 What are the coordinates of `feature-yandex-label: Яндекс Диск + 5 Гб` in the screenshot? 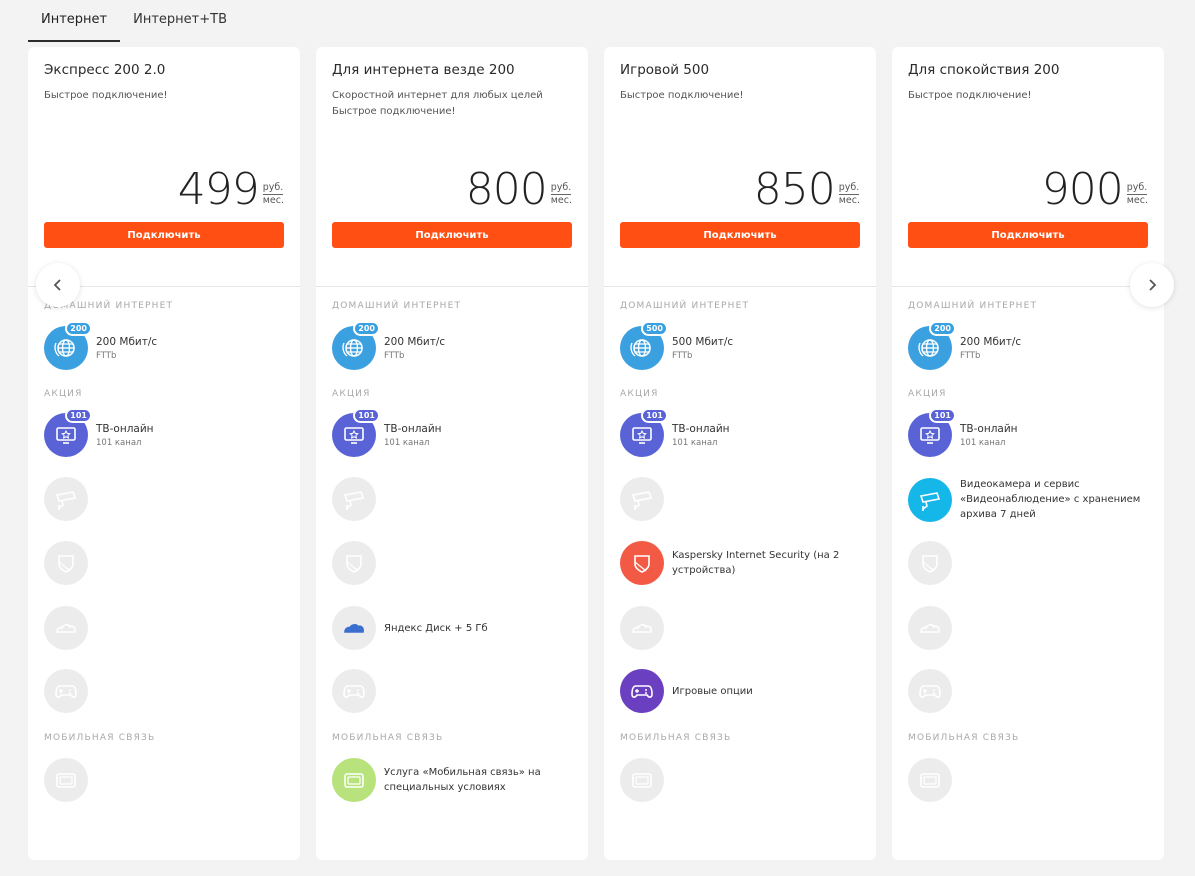 It's located at (436, 628).